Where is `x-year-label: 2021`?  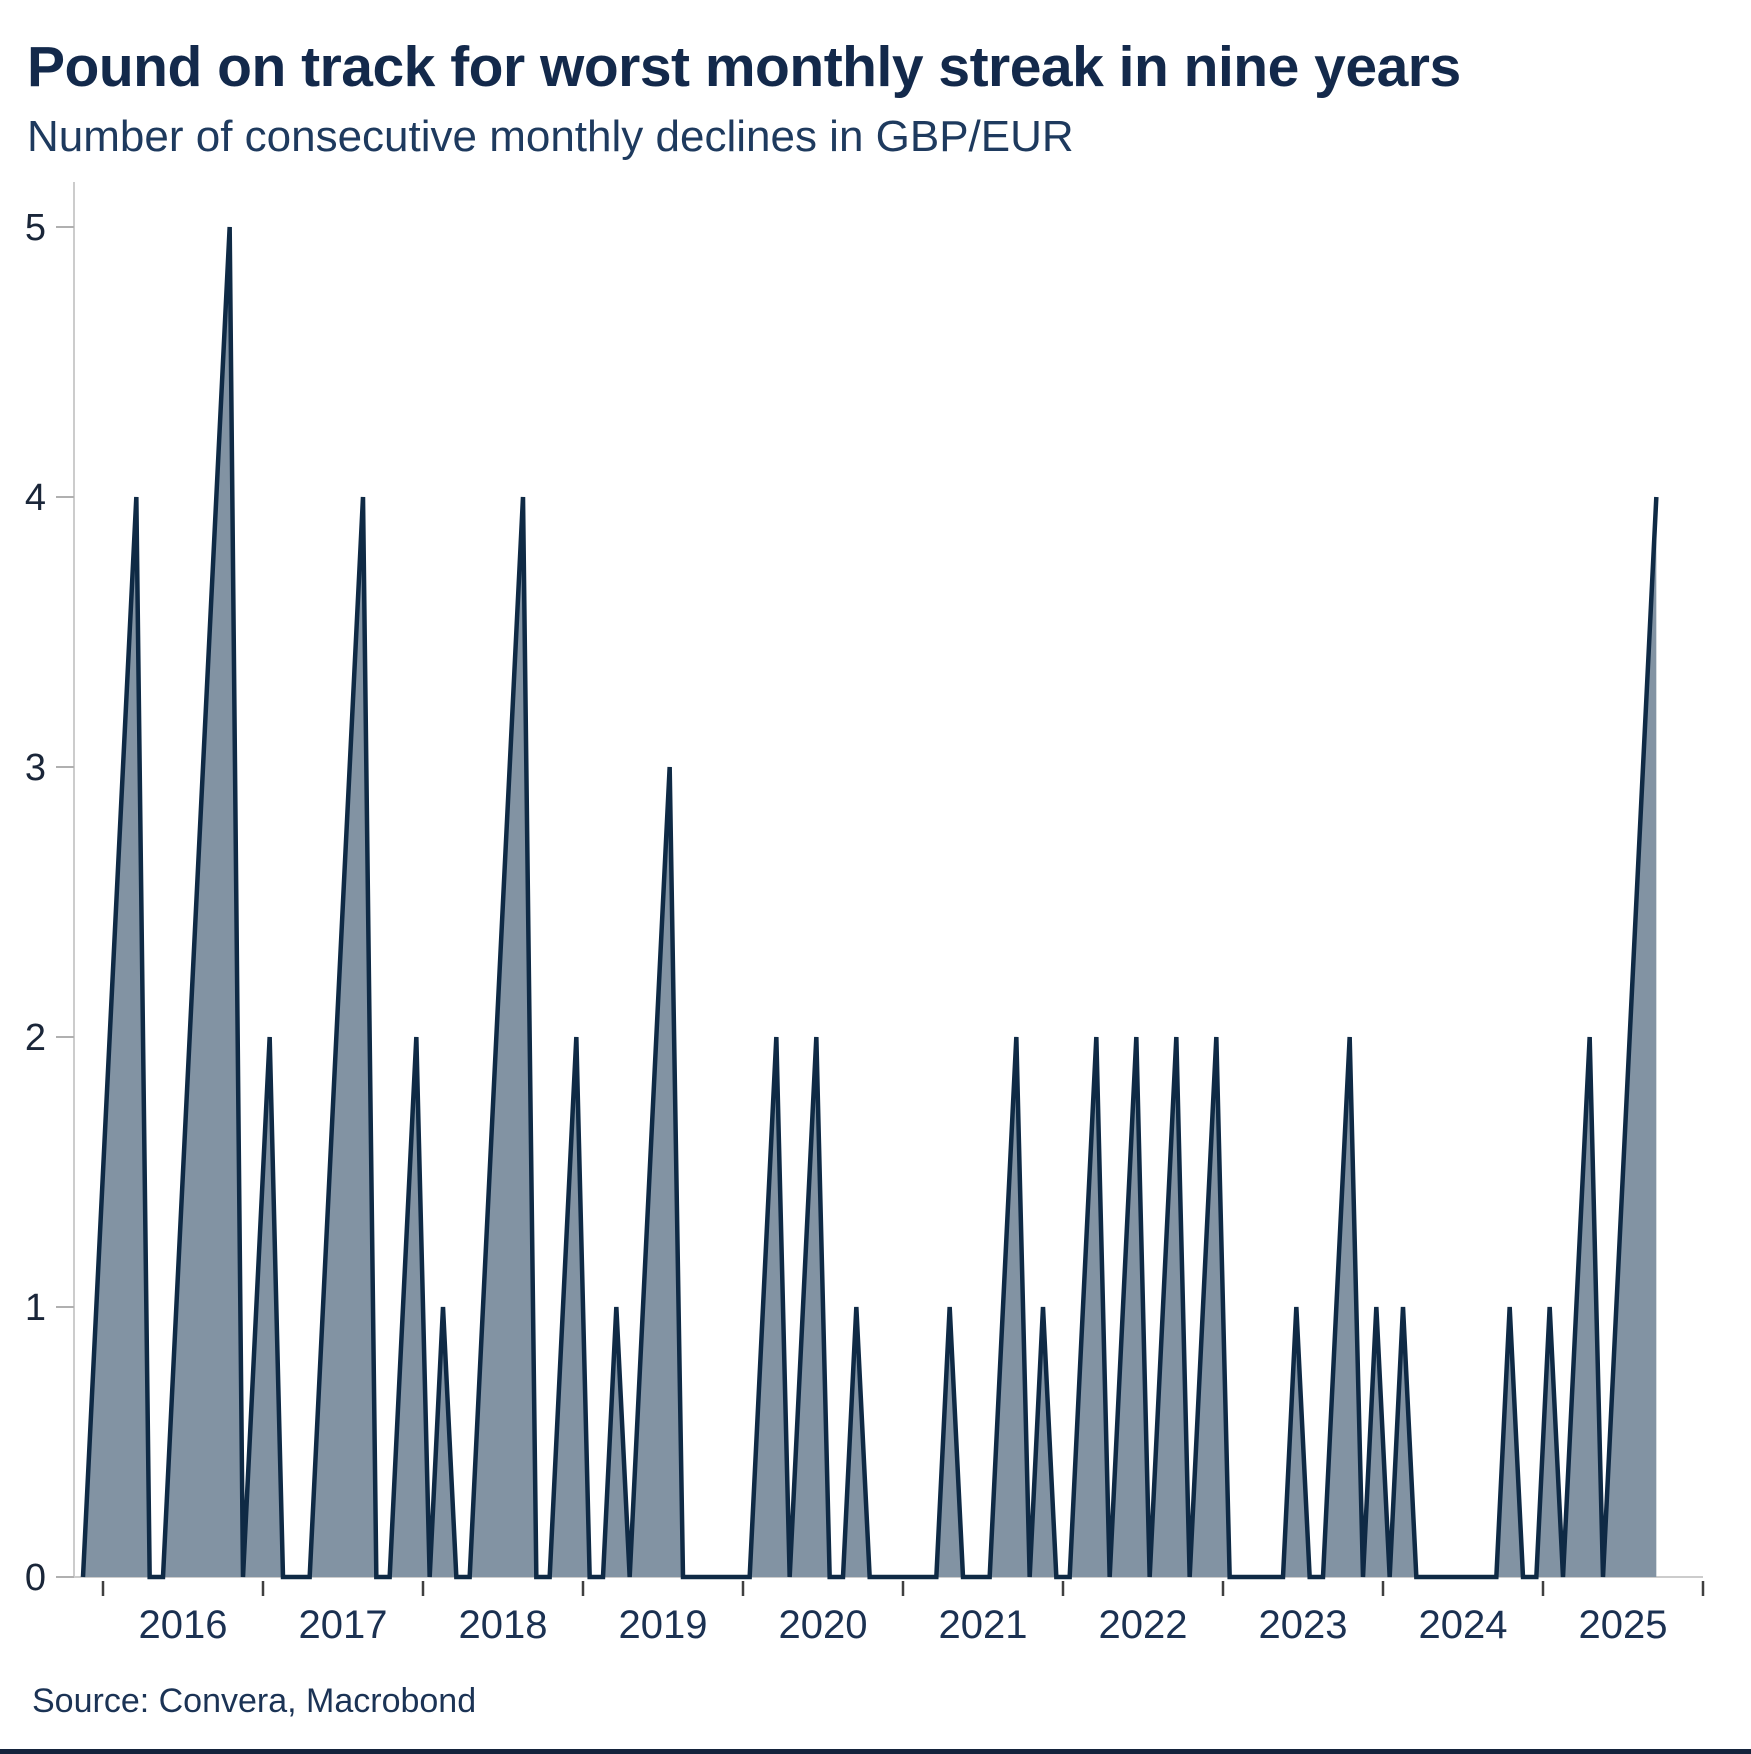 x-year-label: 2021 is located at coordinates (983, 1625).